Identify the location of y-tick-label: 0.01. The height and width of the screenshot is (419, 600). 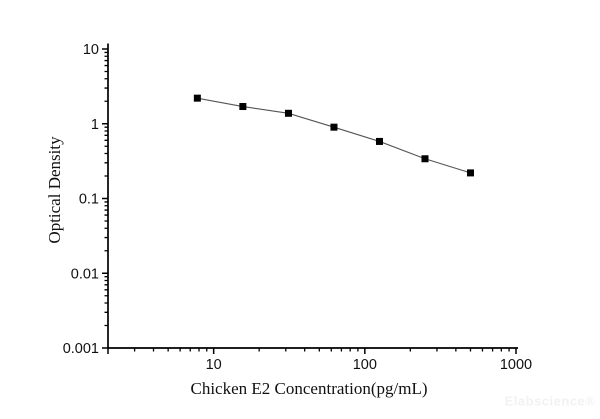
(85, 274).